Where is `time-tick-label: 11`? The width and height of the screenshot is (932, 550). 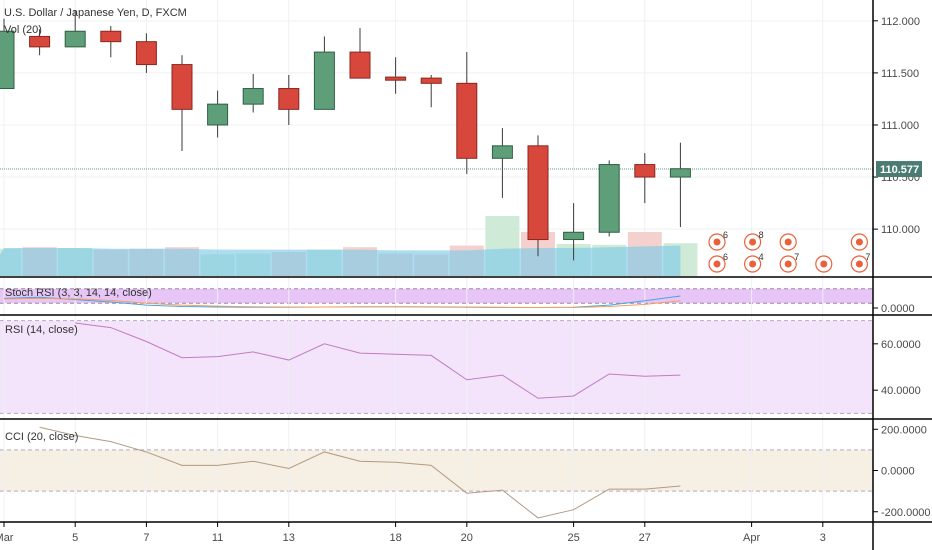 time-tick-label: 11 is located at coordinates (217, 538).